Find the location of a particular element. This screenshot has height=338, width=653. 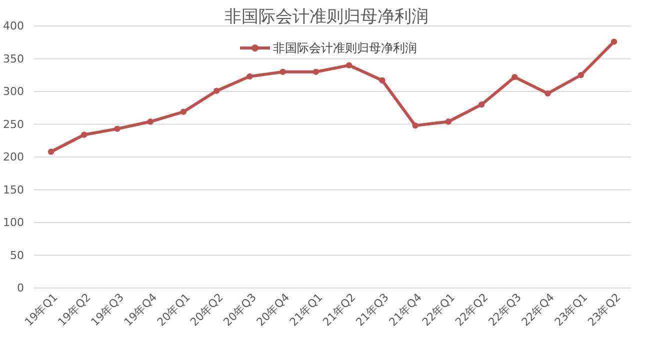

y-tick-label: 50 is located at coordinates (17, 255).